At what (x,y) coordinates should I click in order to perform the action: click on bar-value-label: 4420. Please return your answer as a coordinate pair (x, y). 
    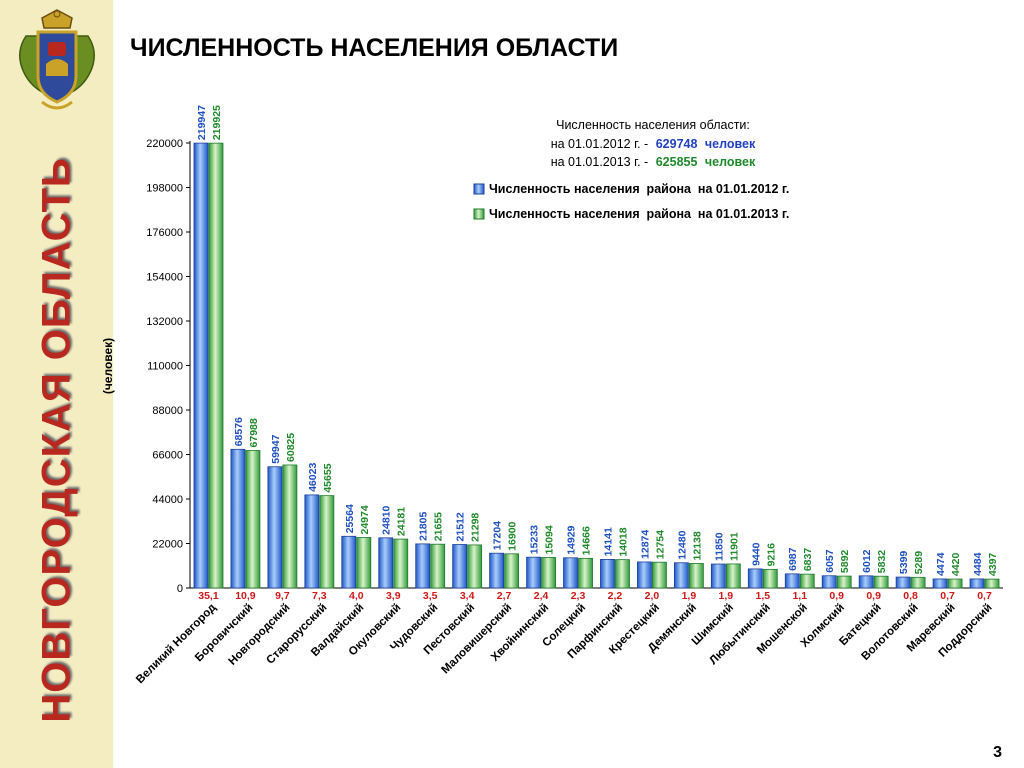
    Looking at the image, I should click on (956, 565).